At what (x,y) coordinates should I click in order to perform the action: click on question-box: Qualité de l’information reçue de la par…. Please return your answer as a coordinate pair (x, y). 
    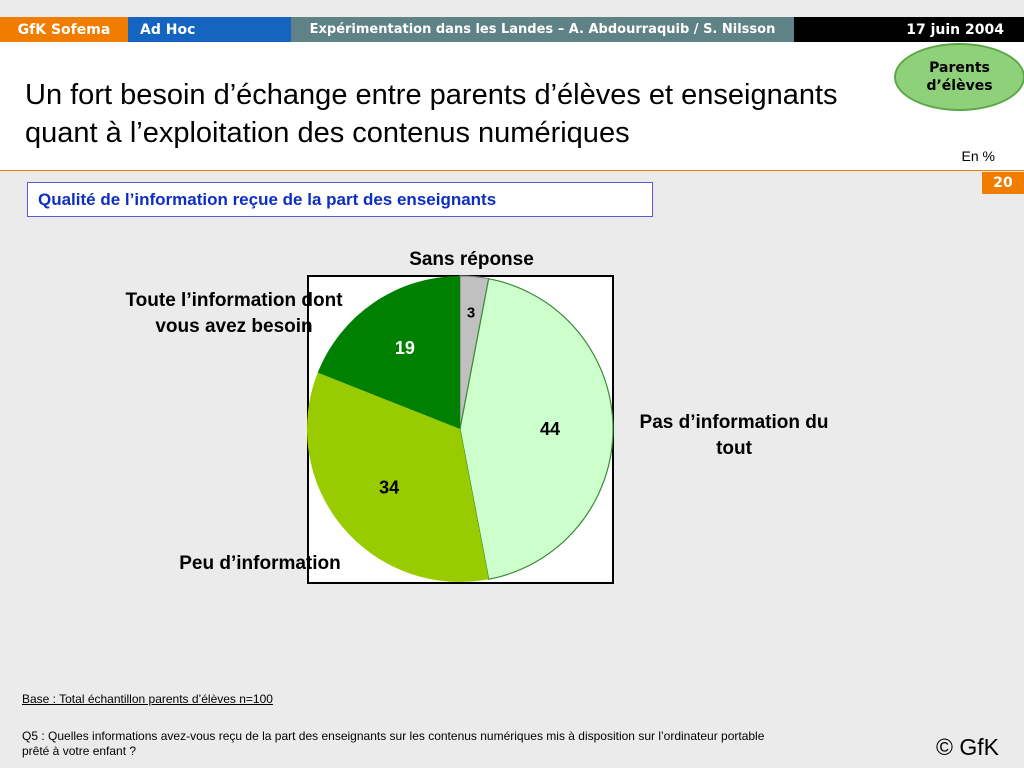
    Looking at the image, I should click on (340, 199).